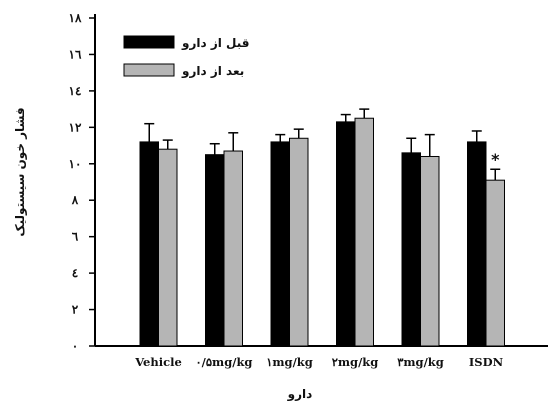  I want to click on legend: قبل از دارو بعد از دارو, so click(186, 57).